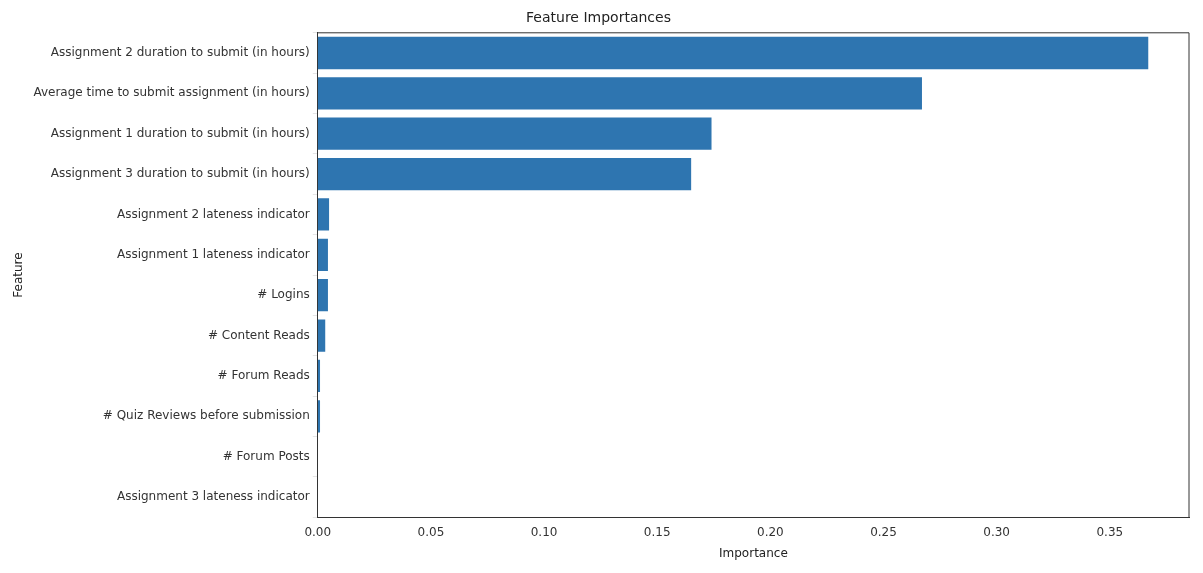 This screenshot has height=573, width=1203. Describe the element at coordinates (431, 531) in the screenshot. I see `x-tick-label: 0.05` at that location.